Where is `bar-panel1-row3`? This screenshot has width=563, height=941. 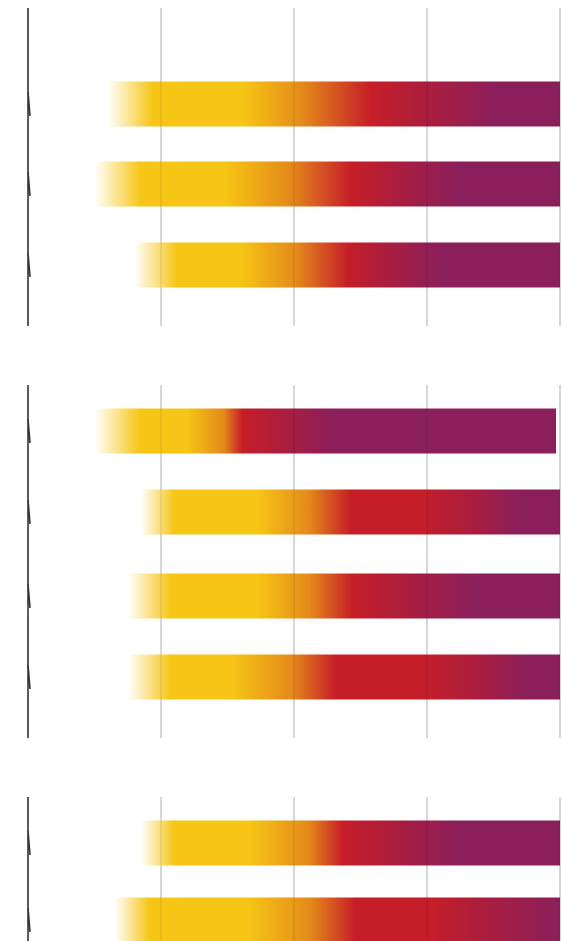
bar-panel1-row3 is located at coordinates (347, 265).